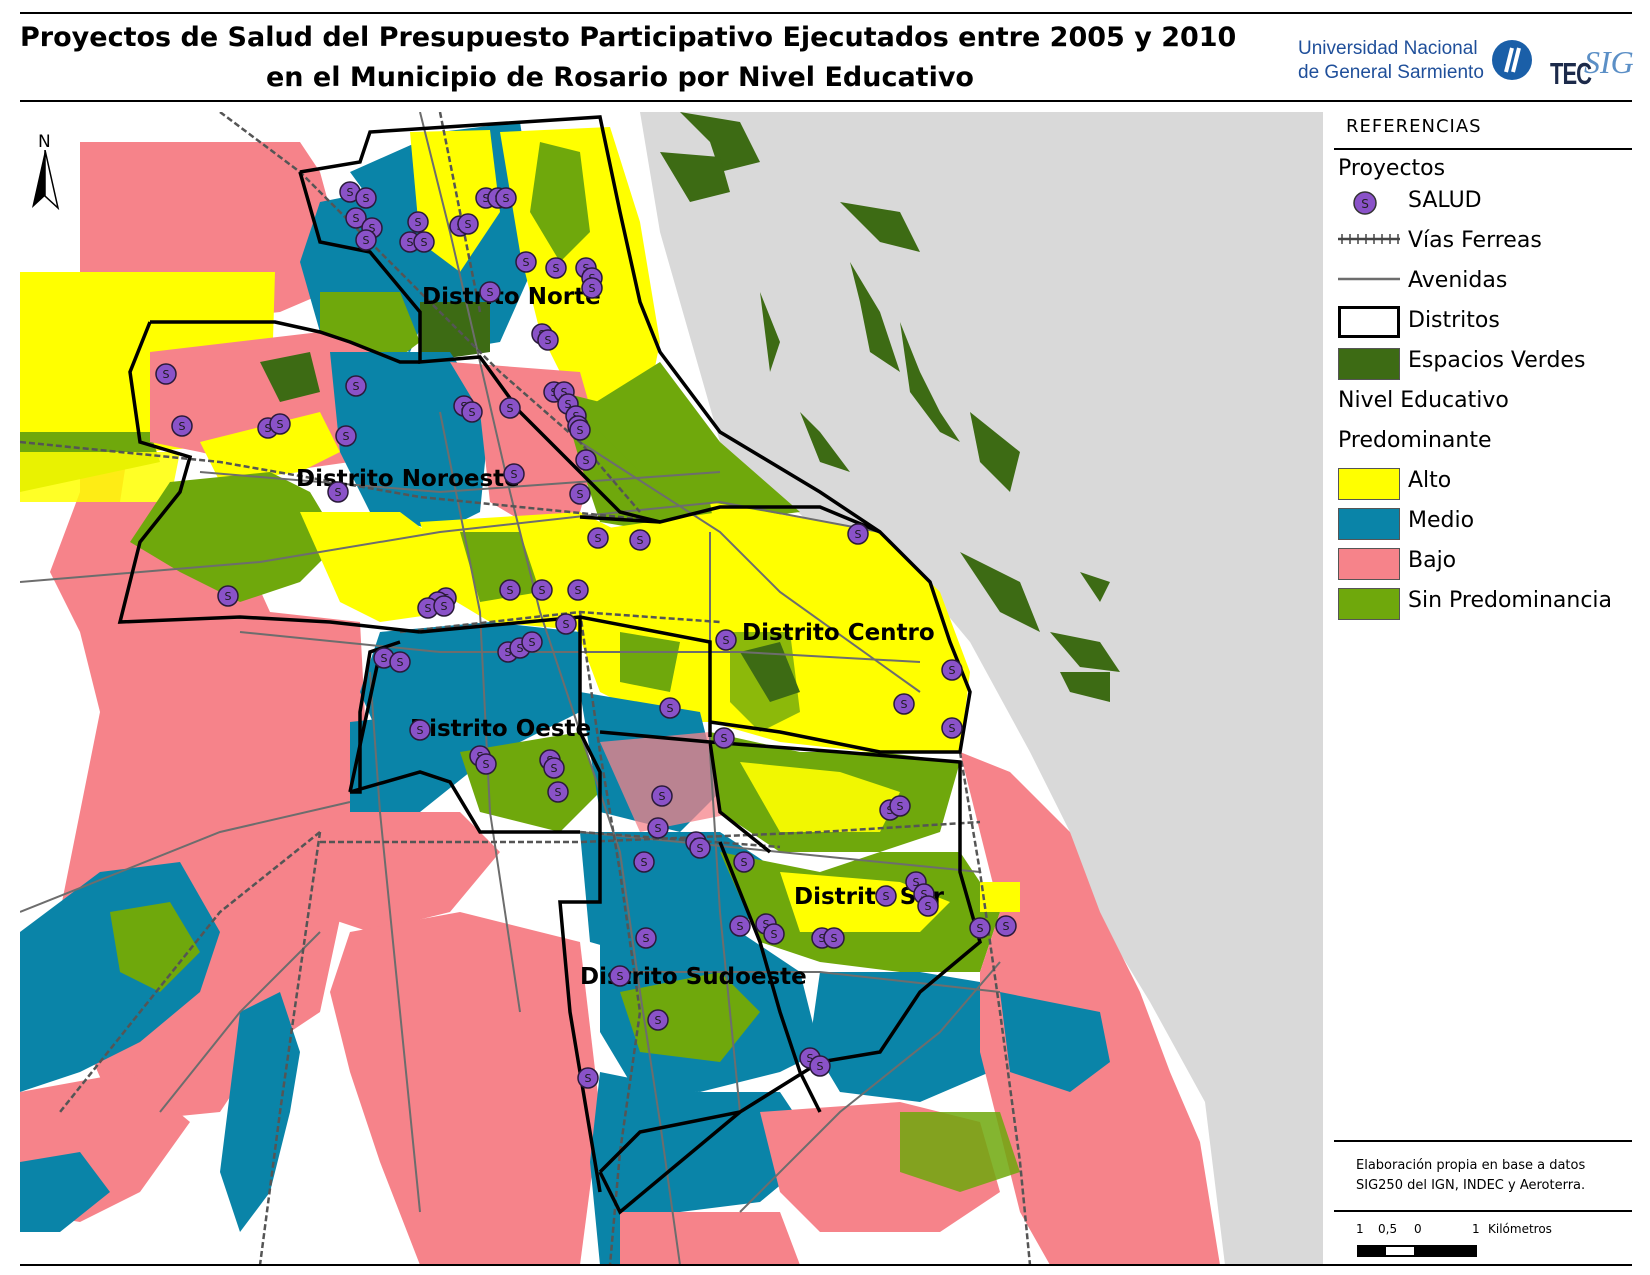 Image resolution: width=1650 pixels, height=1275 pixels. Describe the element at coordinates (1432, 560) in the screenshot. I see `legend-level-bajo: Bajo` at that location.